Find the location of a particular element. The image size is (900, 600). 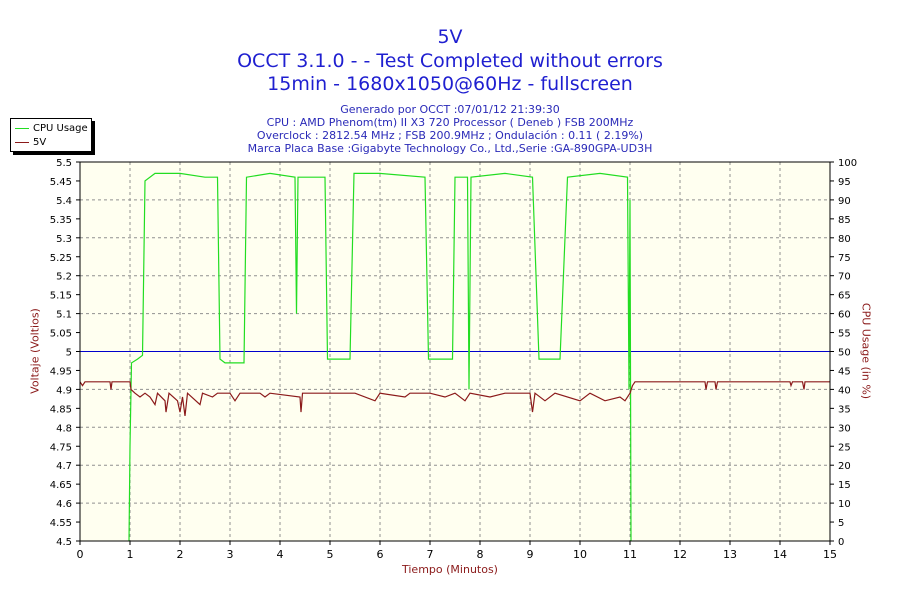

y-tick-label-right: 90 is located at coordinates (844, 201).